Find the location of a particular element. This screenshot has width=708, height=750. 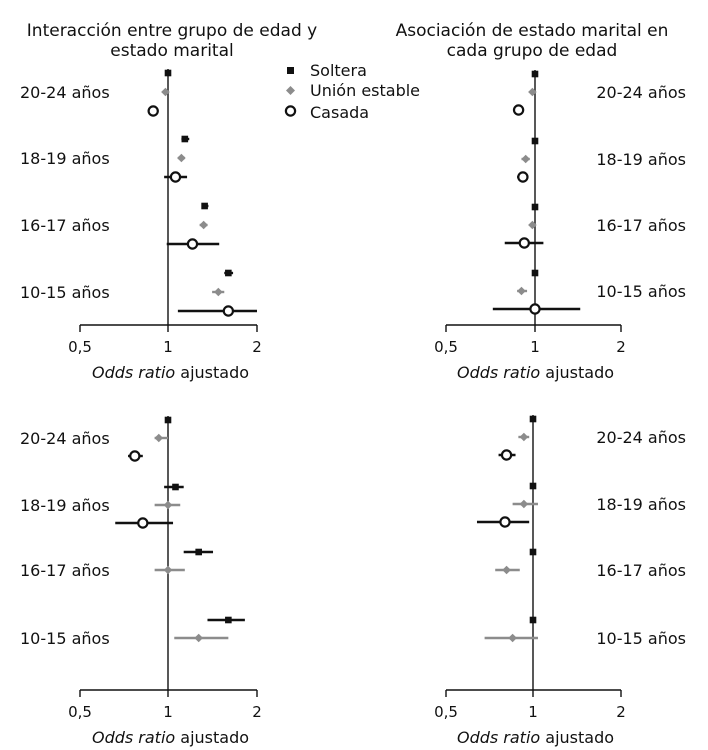

left-title-line-1: Interacción entre grupo de edad y is located at coordinates (172, 31).